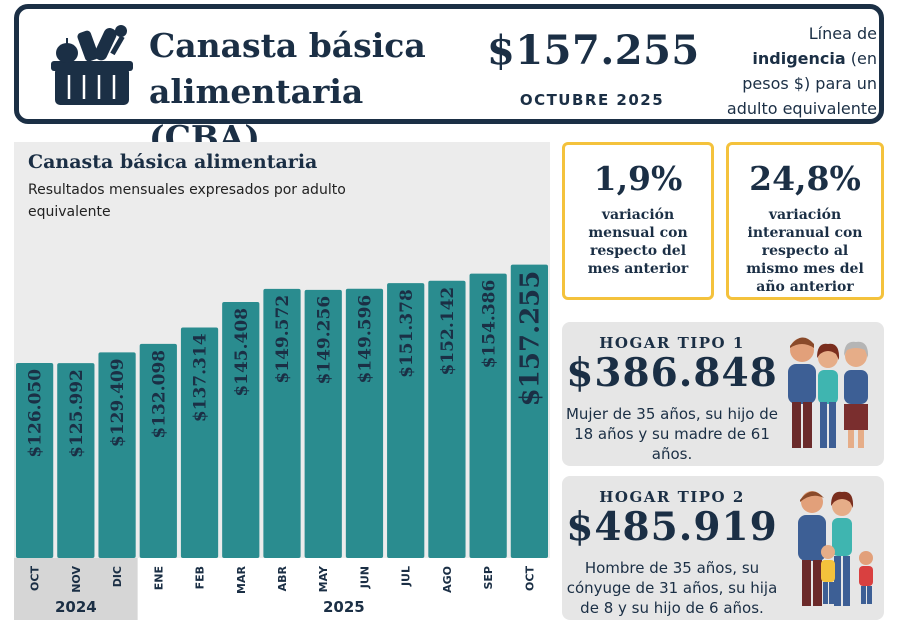 The image size is (897, 630). What do you see at coordinates (672, 527) in the screenshot?
I see `hogar-2-amount: $485.919` at bounding box center [672, 527].